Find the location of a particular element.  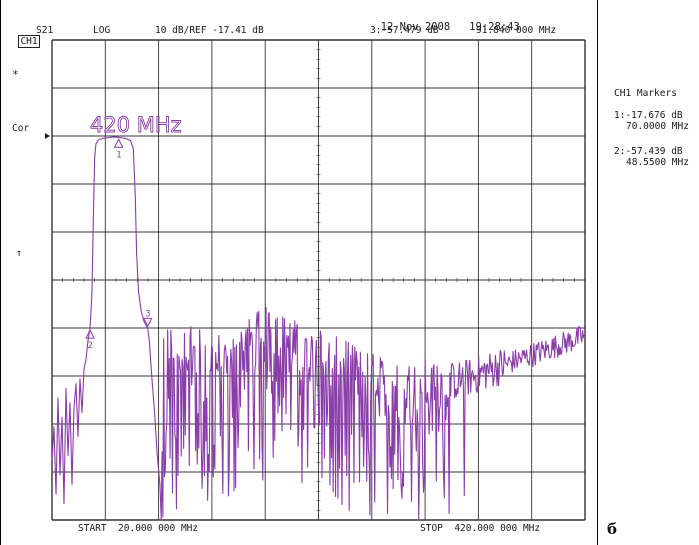

header-active-marker-freq: 91.840 000 MHz is located at coordinates (516, 30).